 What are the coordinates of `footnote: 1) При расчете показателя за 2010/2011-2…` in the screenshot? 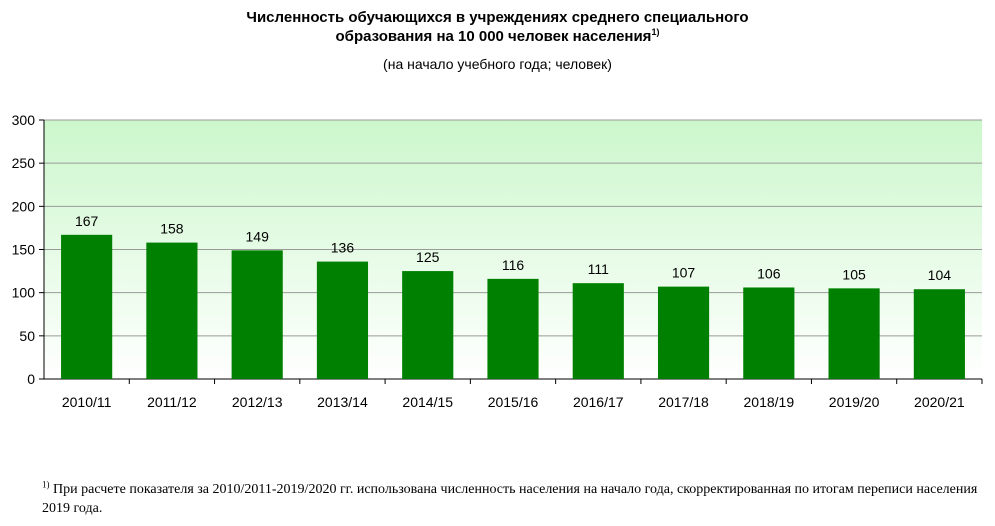 It's located at (514, 499).